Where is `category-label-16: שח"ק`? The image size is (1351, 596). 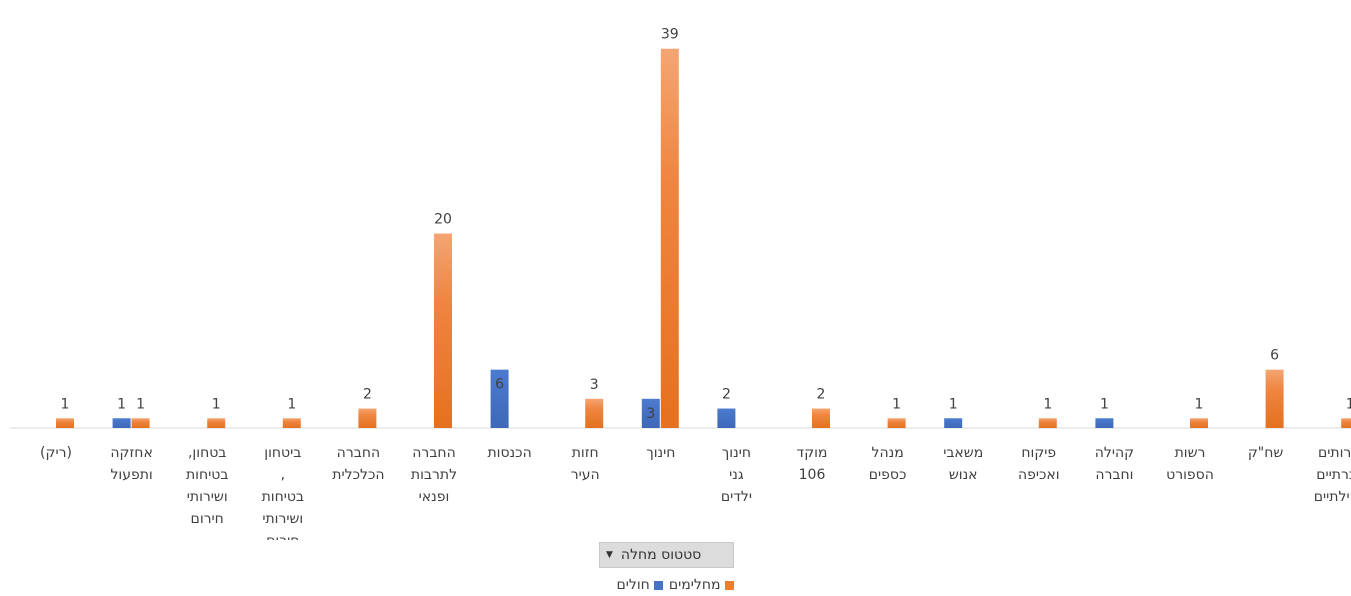 category-label-16: שח"ק is located at coordinates (1266, 453).